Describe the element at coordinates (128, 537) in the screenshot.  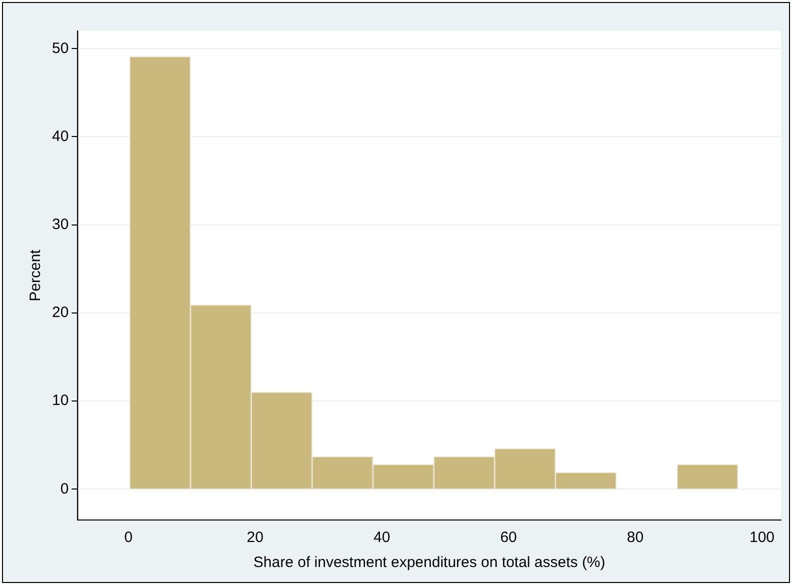
I see `x-tick-label: 0` at that location.